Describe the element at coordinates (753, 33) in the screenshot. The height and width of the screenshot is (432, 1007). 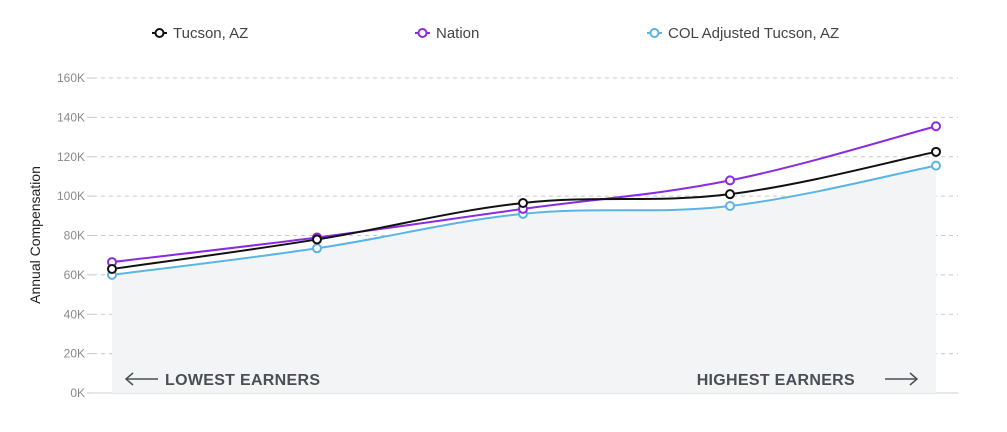
I see `legend-label: COL Adjusted Tucson, AZ` at that location.